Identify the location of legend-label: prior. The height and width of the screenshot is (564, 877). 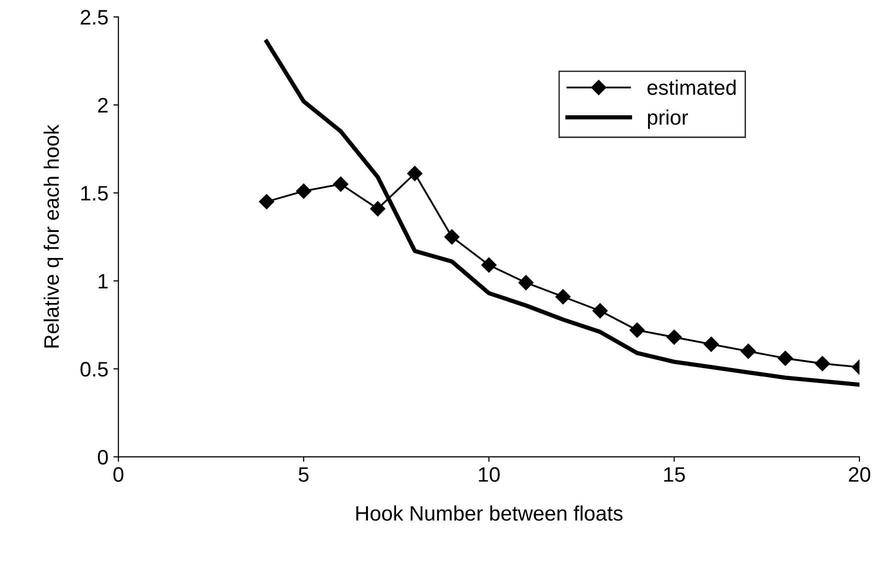
(668, 119).